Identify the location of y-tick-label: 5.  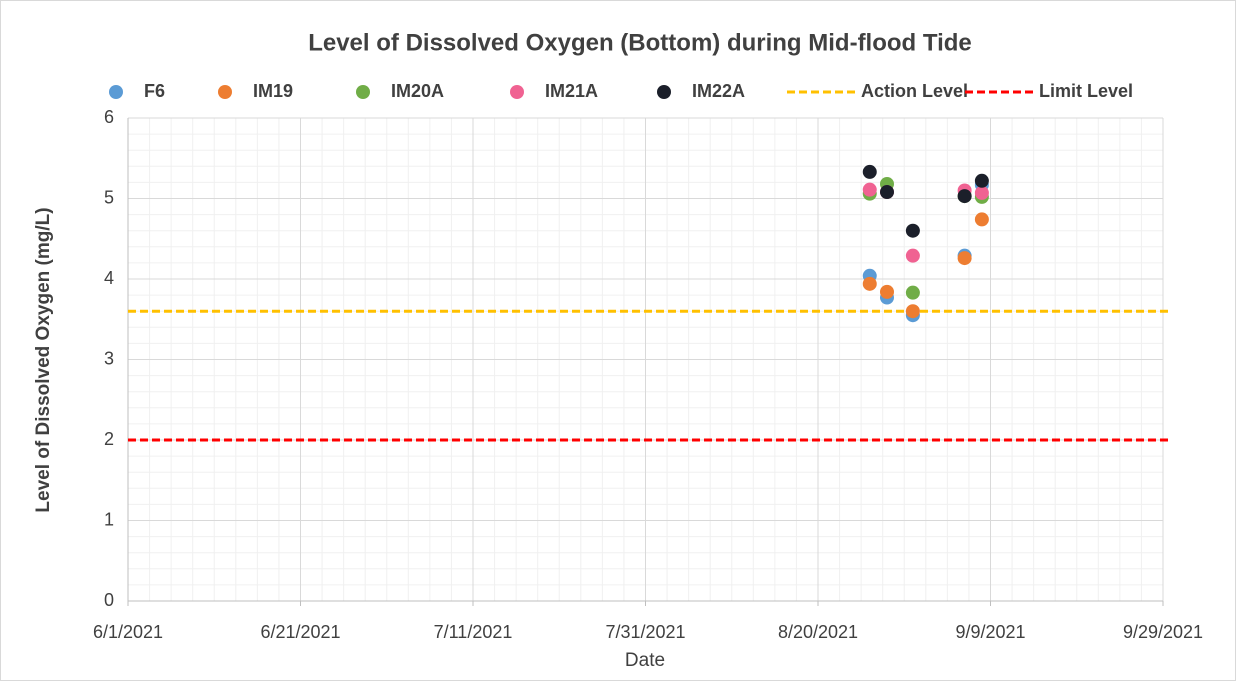
(109, 197).